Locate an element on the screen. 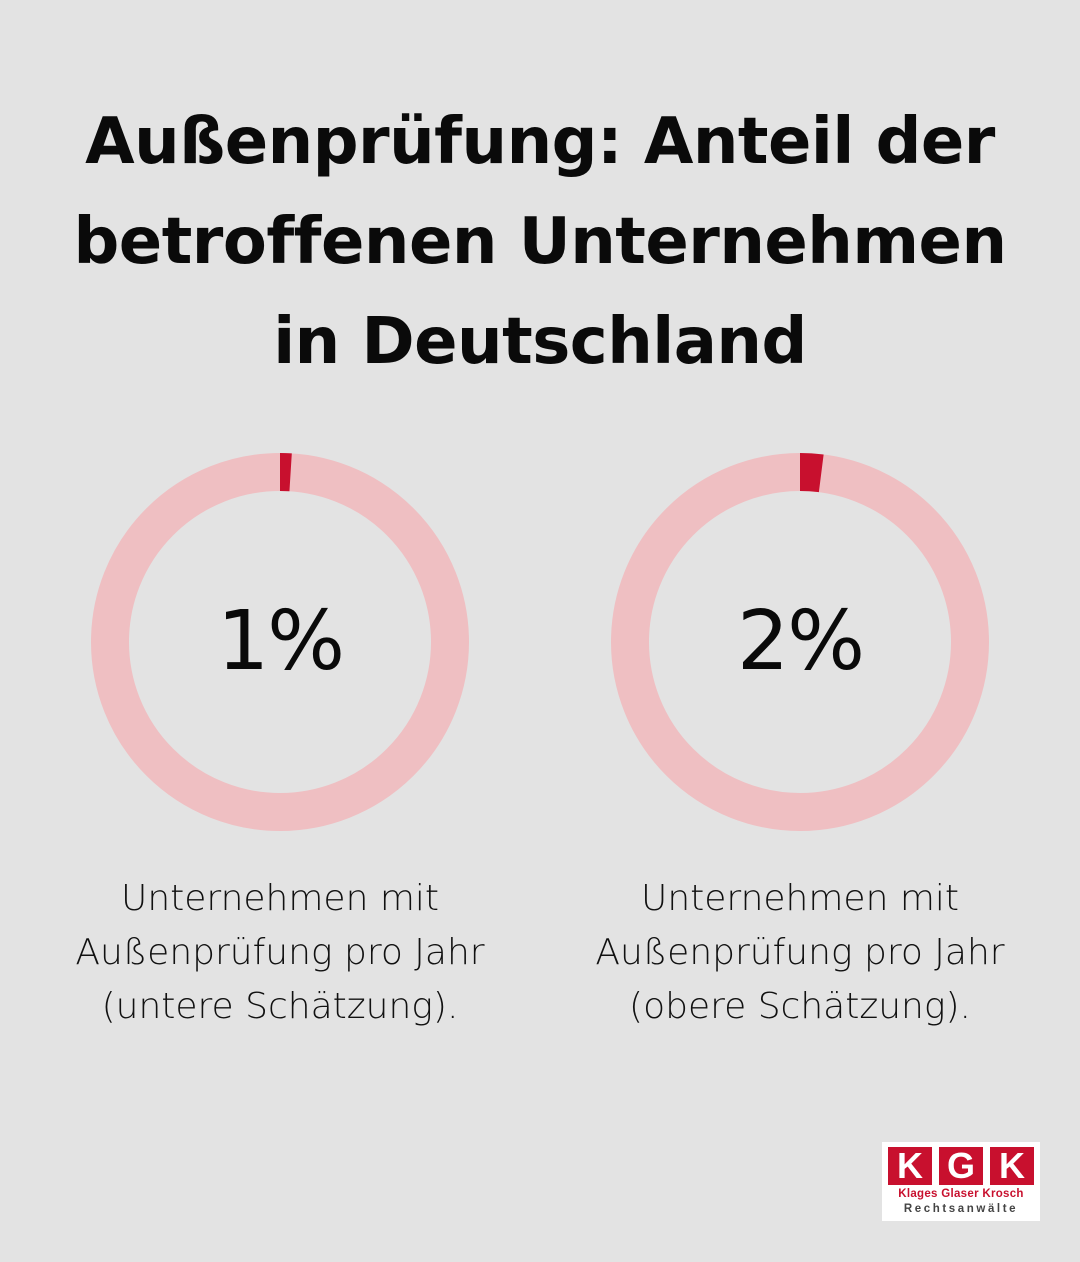  percent-label: 1% is located at coordinates (280, 641).